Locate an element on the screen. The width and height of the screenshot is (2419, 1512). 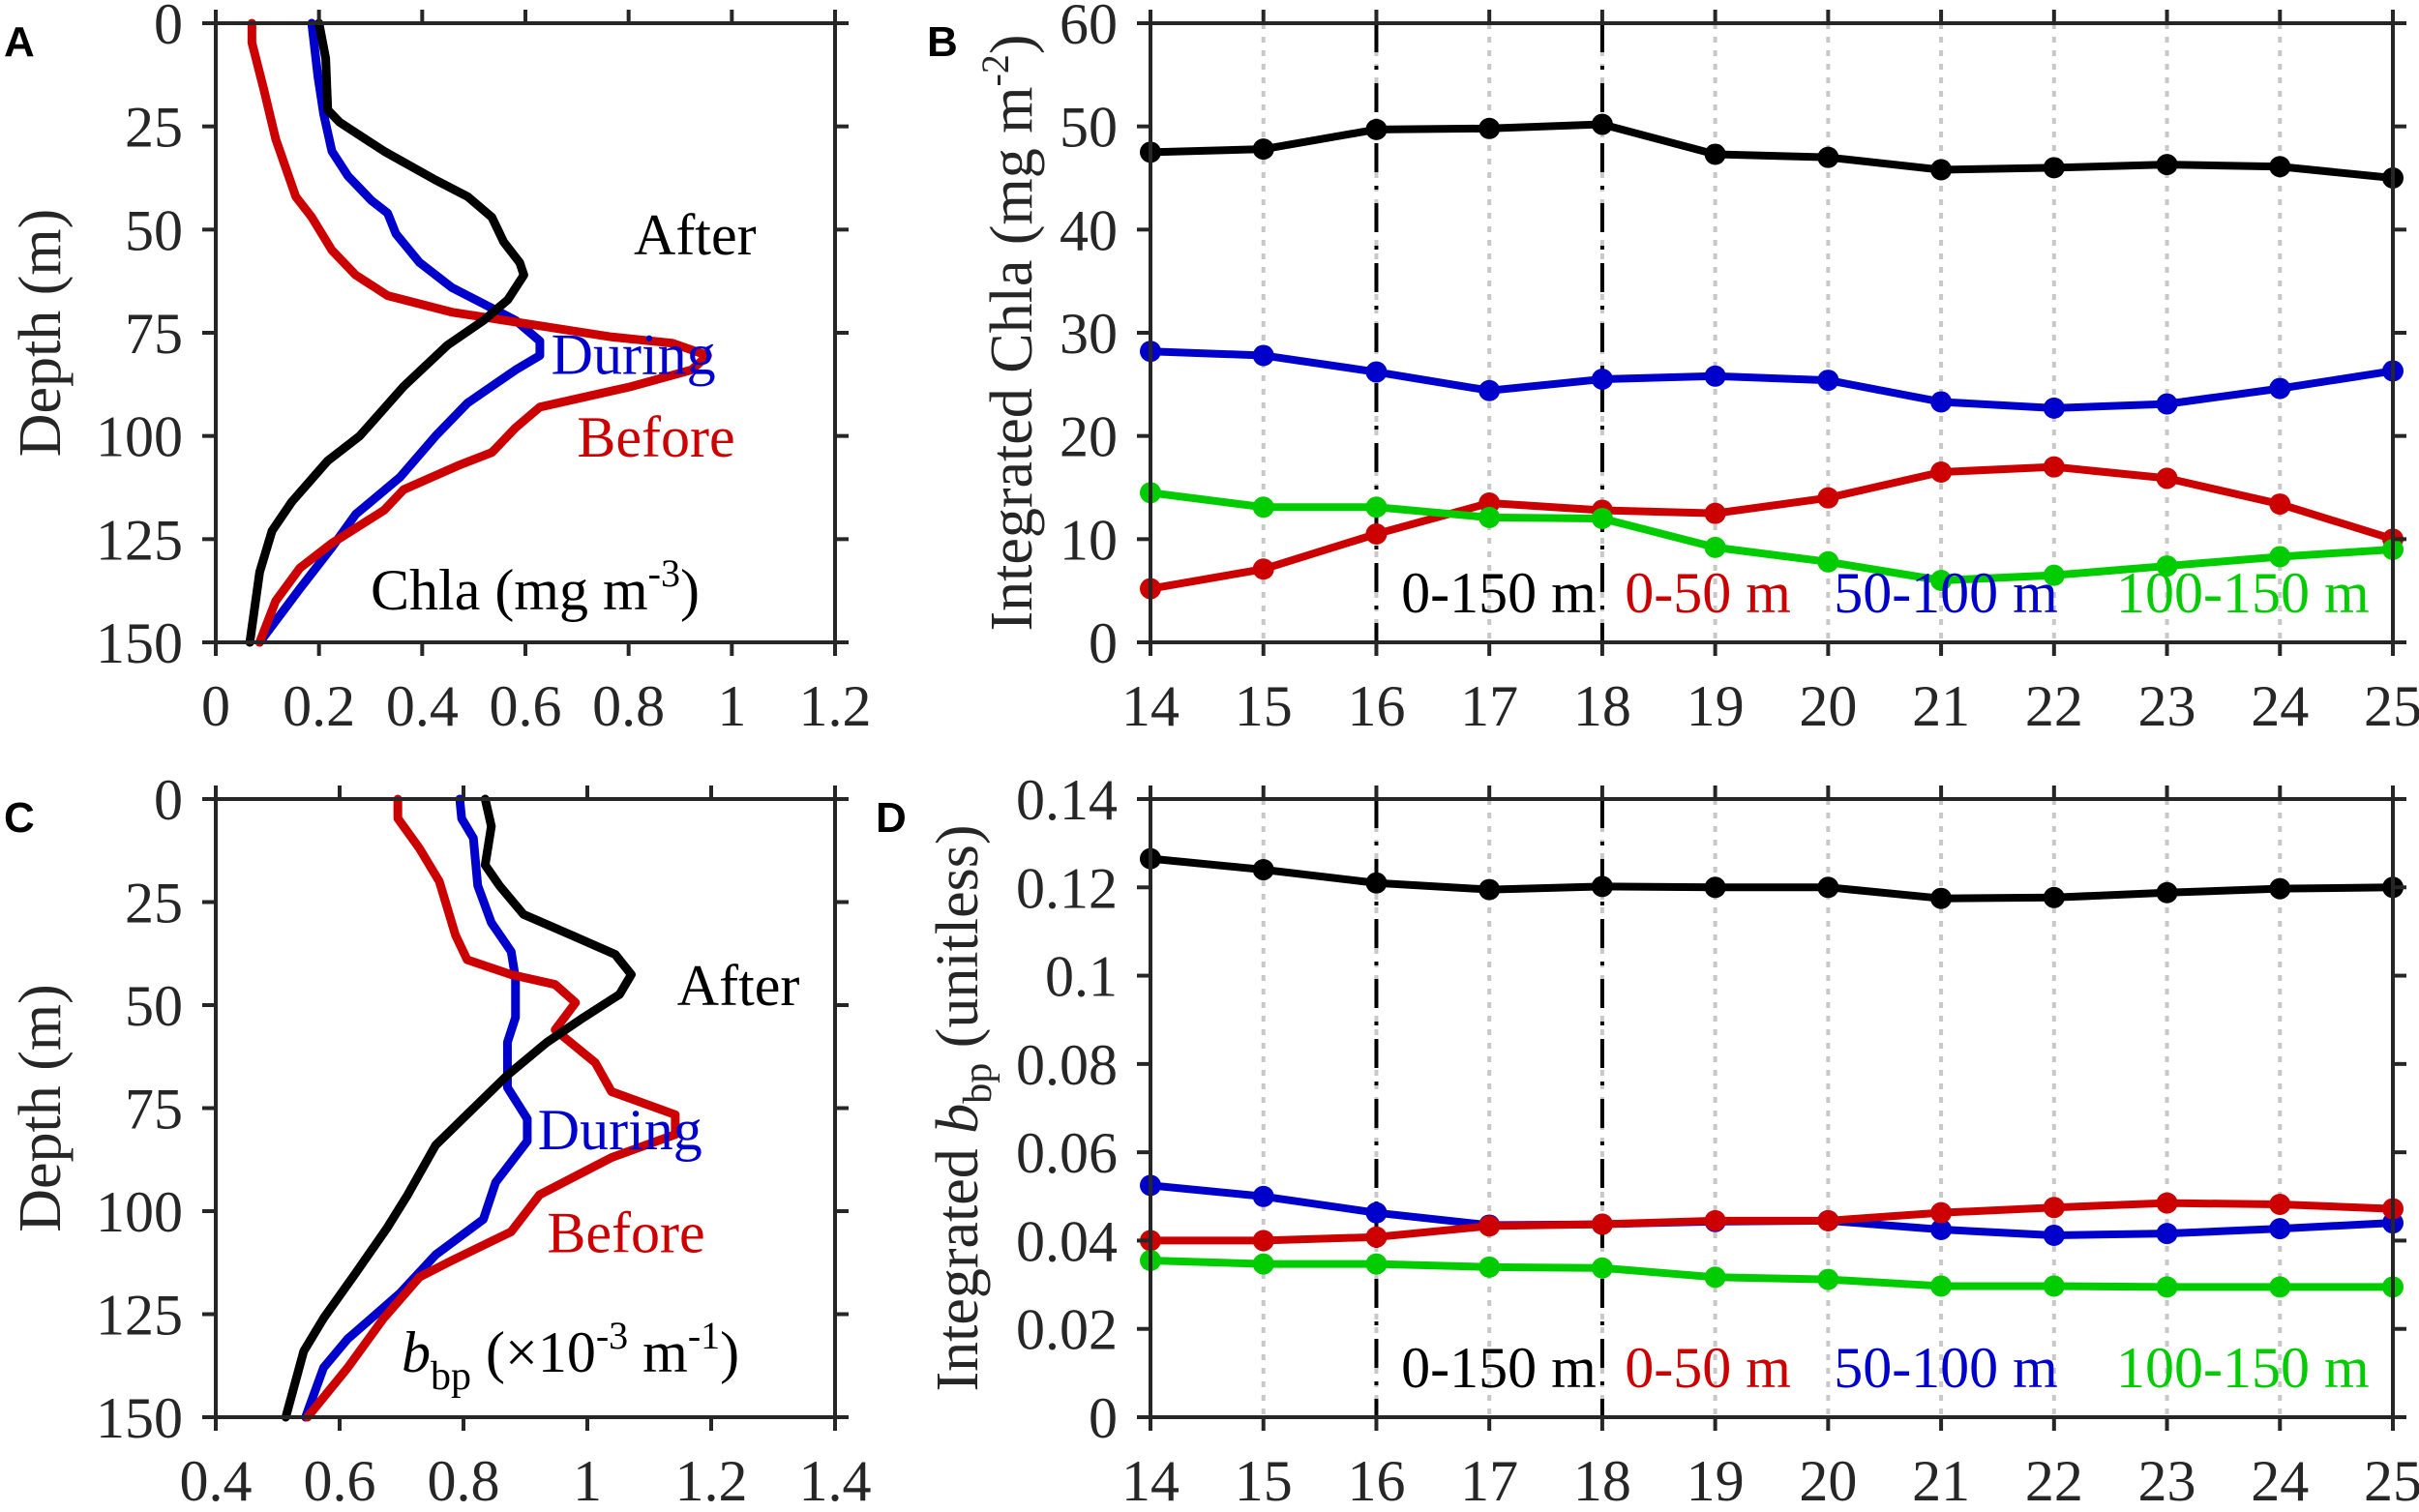
x-tick-label: 15 is located at coordinates (1264, 706).